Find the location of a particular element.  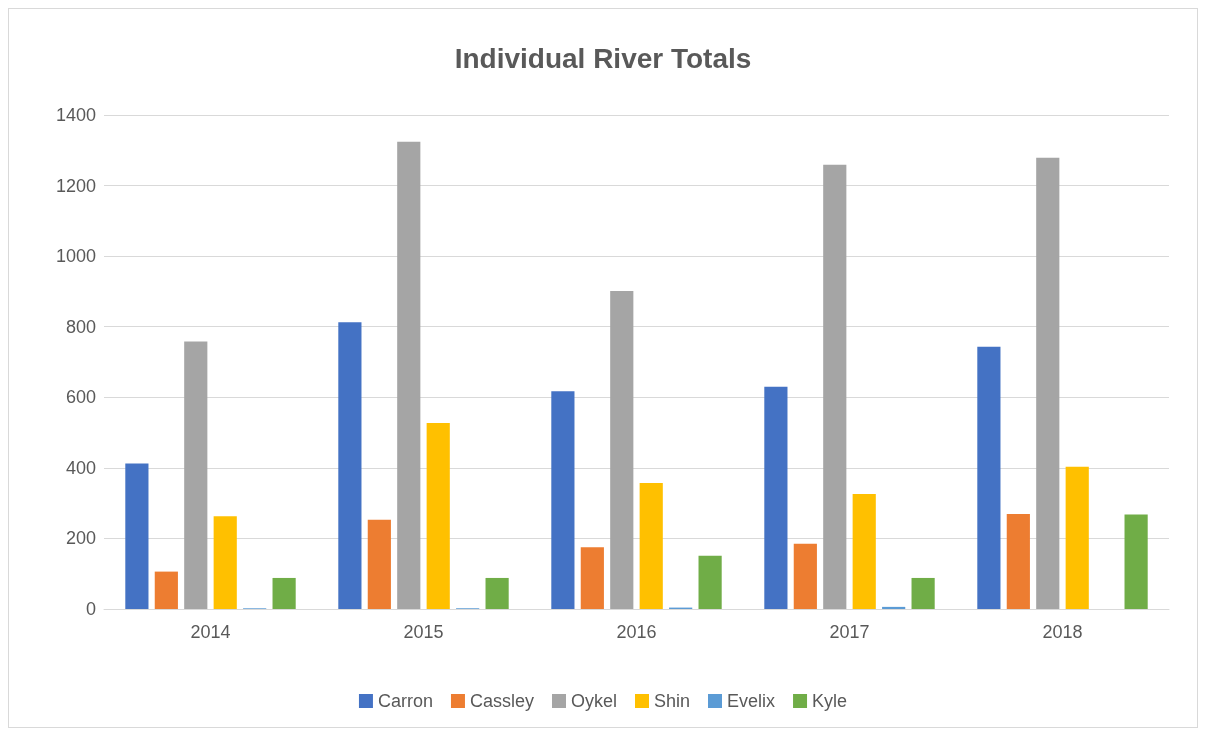

legend-label: Carron is located at coordinates (405, 701).